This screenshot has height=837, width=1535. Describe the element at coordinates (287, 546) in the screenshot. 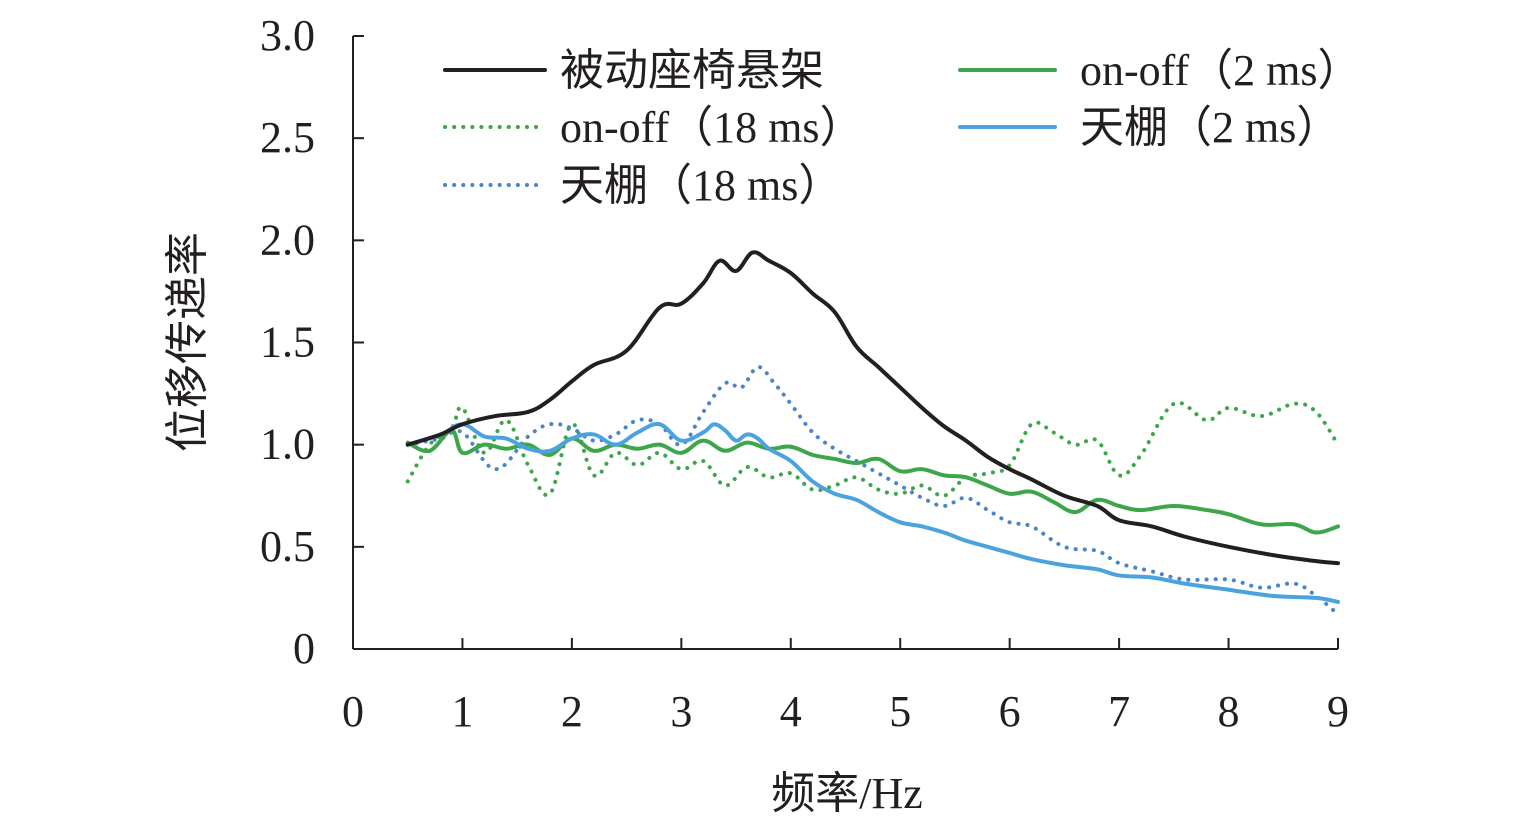

I see `y-tick-label: 0.5` at that location.